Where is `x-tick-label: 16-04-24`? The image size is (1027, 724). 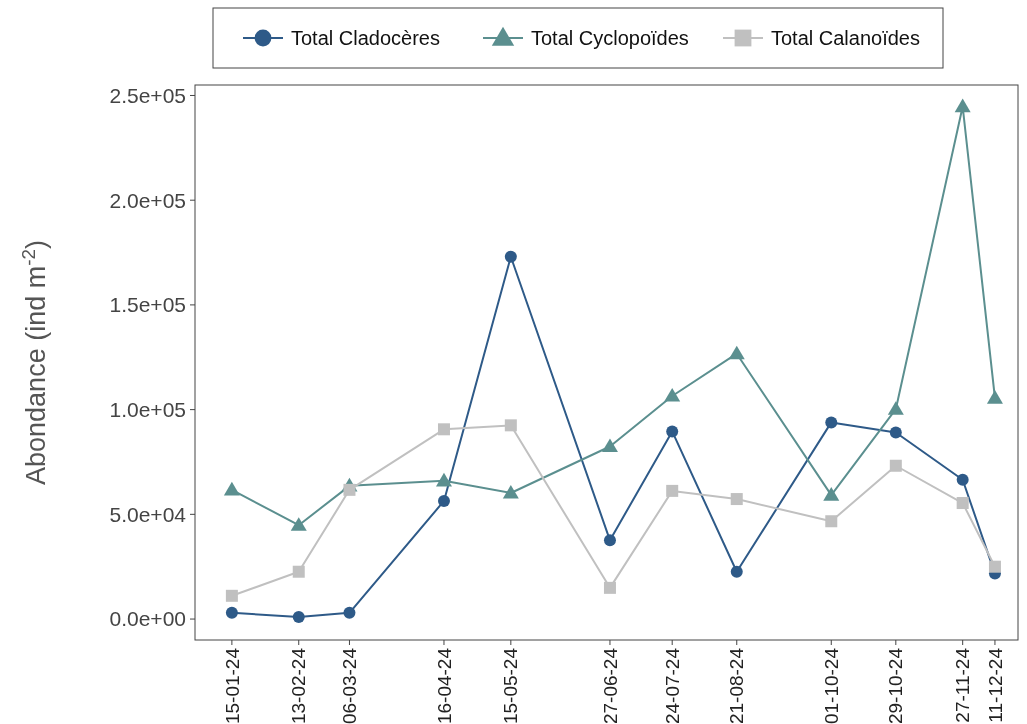
x-tick-label: 16-04-24 is located at coordinates (444, 685).